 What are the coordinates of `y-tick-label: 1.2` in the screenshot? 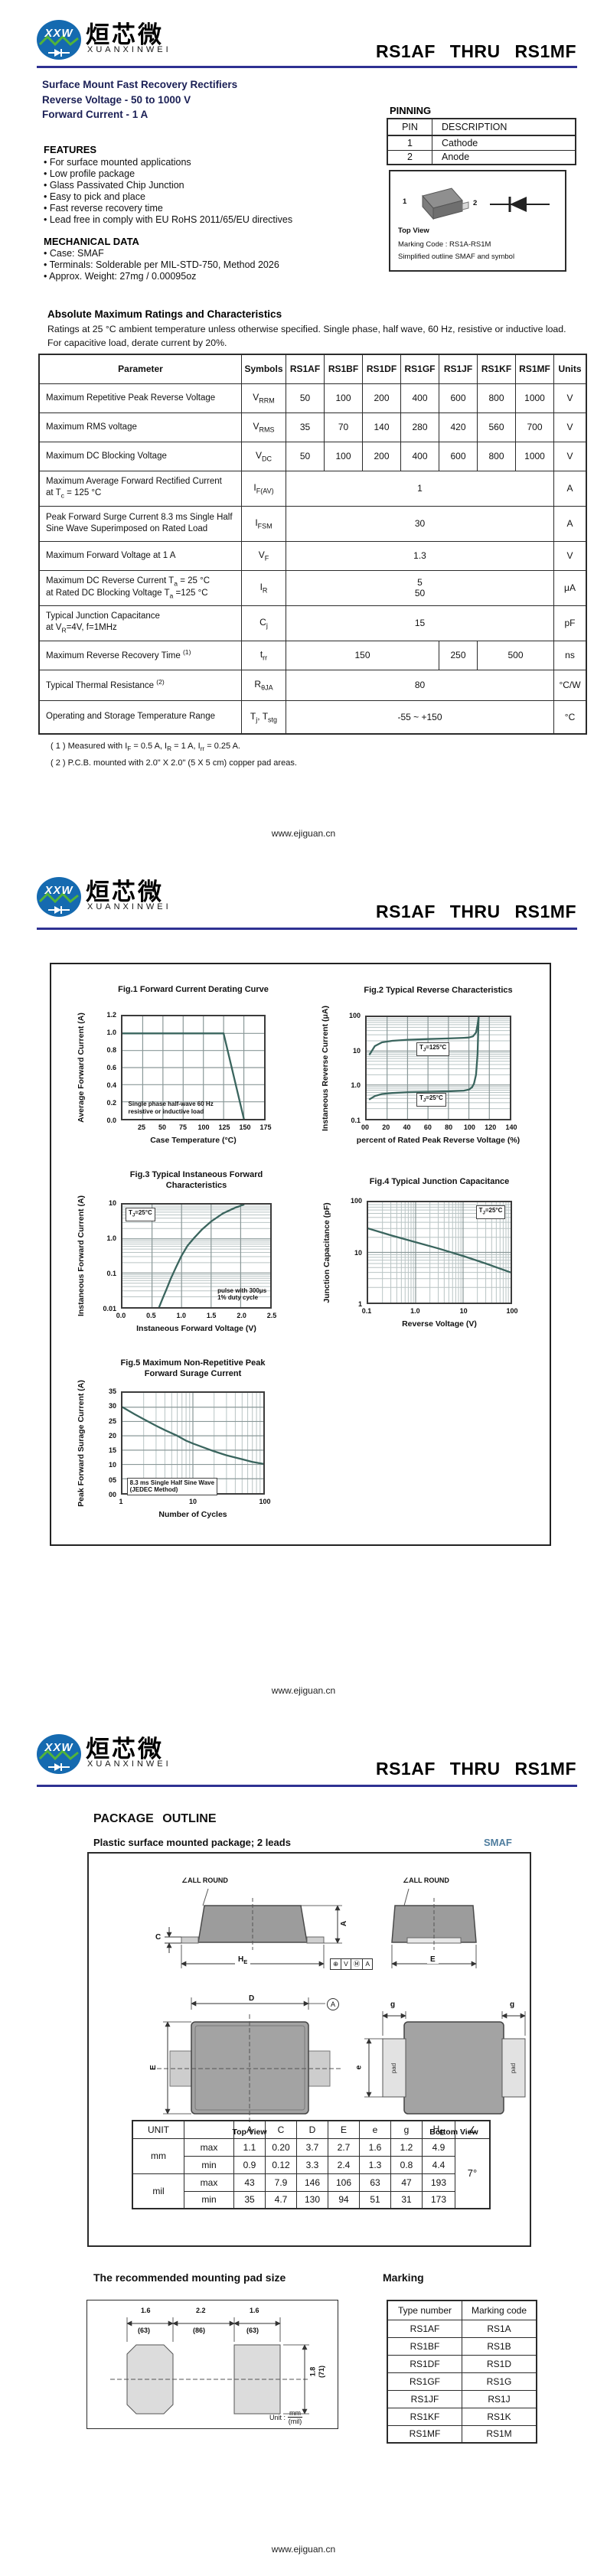 It's located at (111, 1015).